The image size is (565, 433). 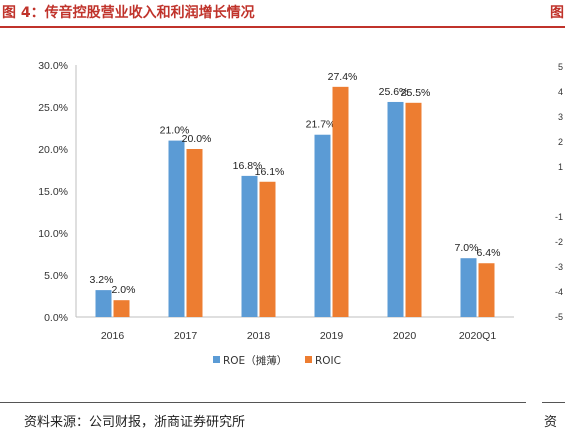 I want to click on adjacent-y-tick-label-1: 4, so click(x=560, y=92).